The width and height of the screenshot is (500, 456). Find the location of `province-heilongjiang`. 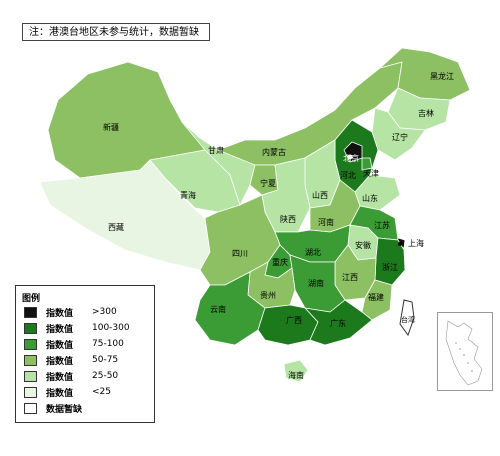

province-heilongjiang is located at coordinates (425, 74).